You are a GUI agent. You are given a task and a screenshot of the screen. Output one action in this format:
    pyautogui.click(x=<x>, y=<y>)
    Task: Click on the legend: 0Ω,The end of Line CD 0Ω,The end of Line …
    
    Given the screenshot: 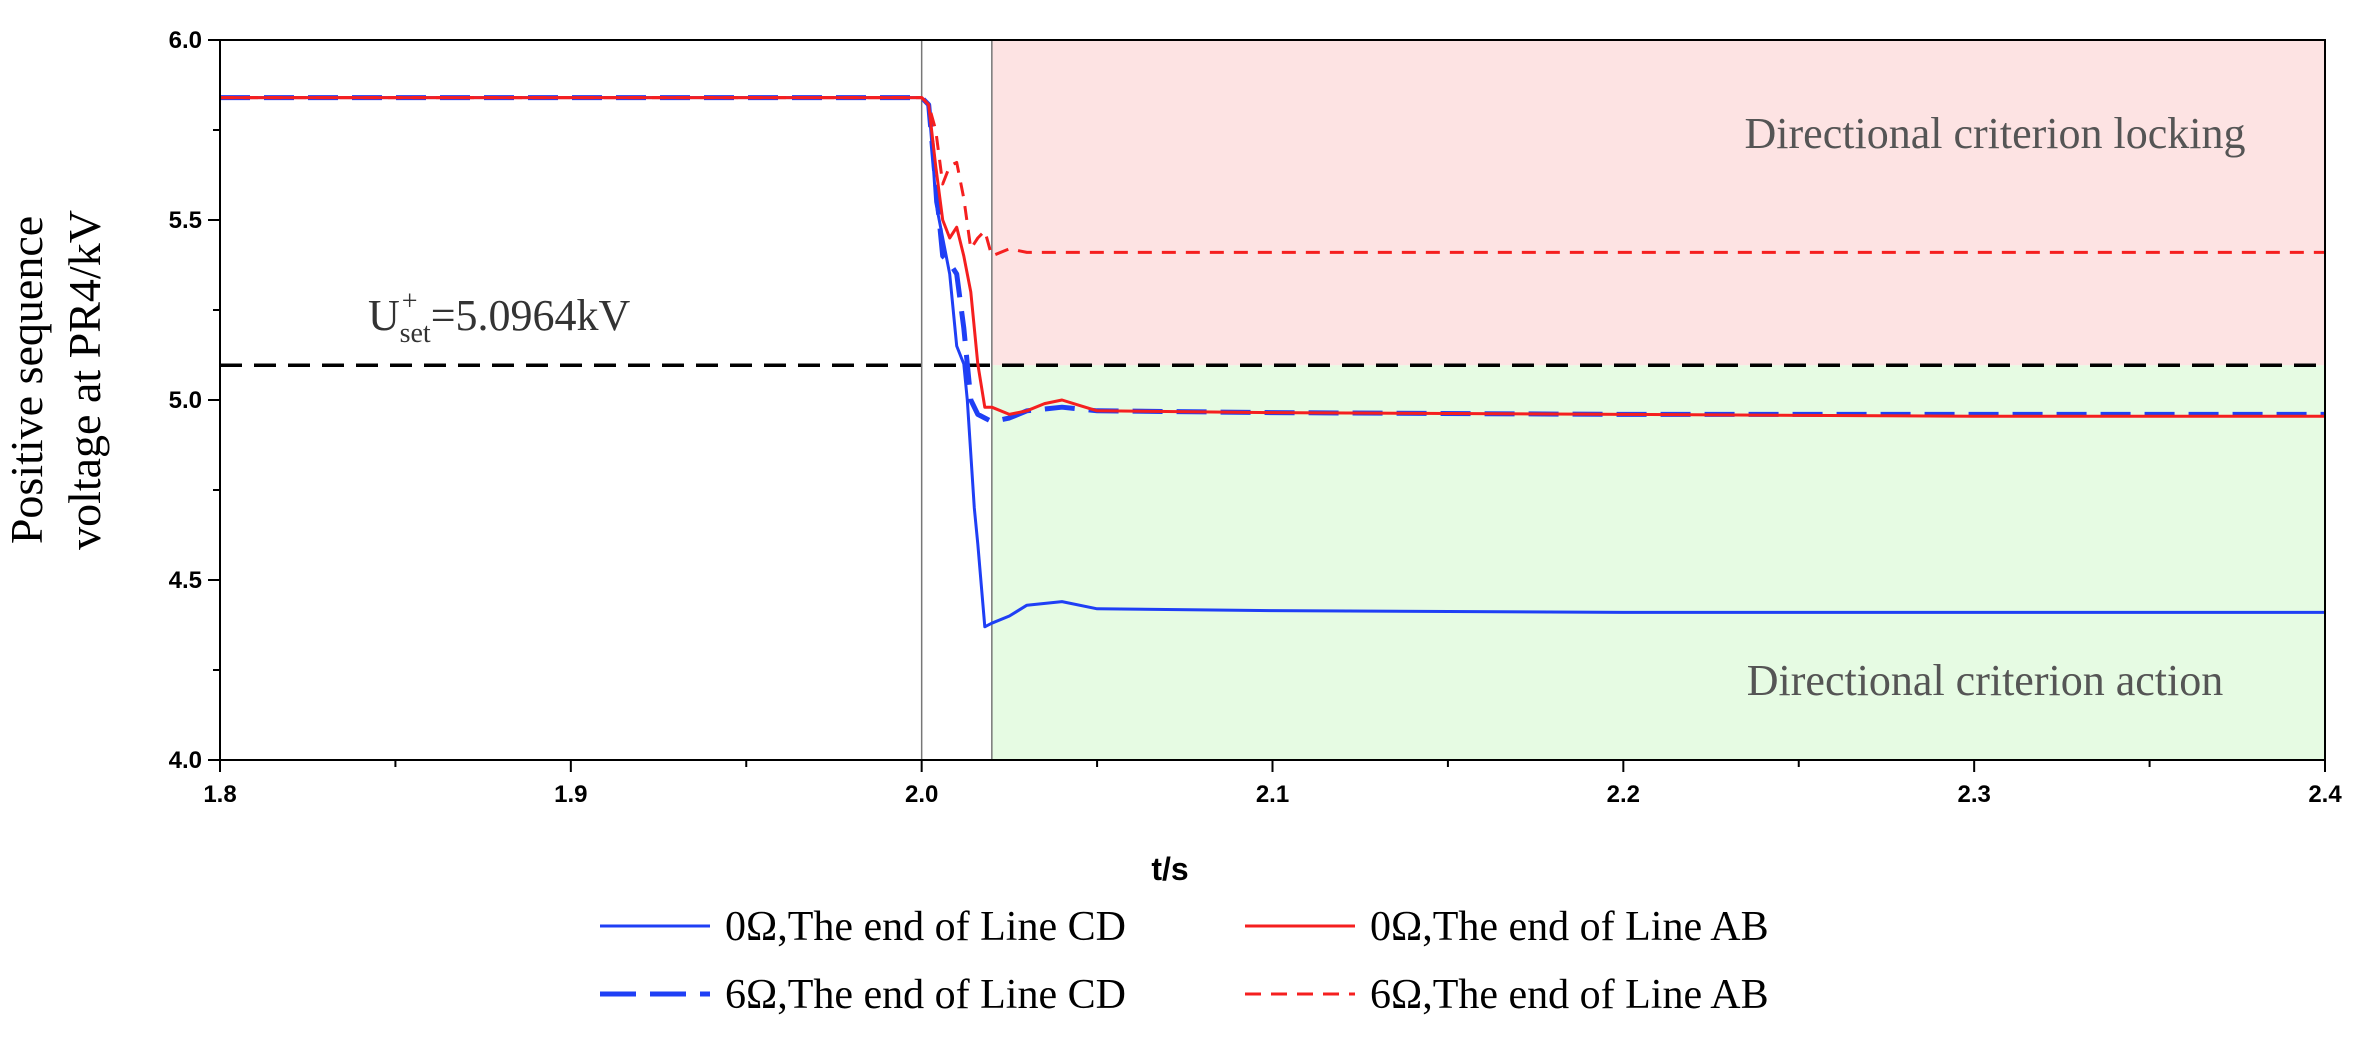 What is the action you would take?
    pyautogui.click(x=1184, y=961)
    